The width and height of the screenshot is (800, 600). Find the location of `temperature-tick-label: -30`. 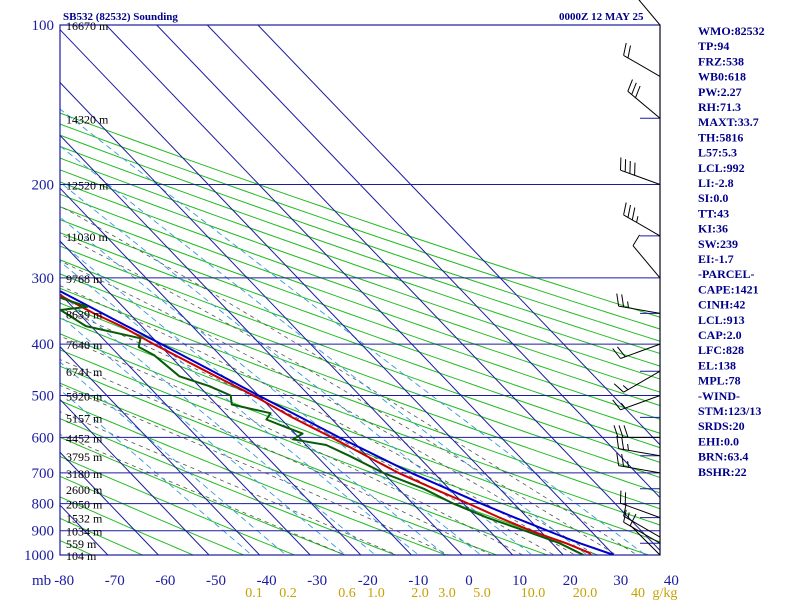

temperature-tick-label: -30 is located at coordinates (317, 581).